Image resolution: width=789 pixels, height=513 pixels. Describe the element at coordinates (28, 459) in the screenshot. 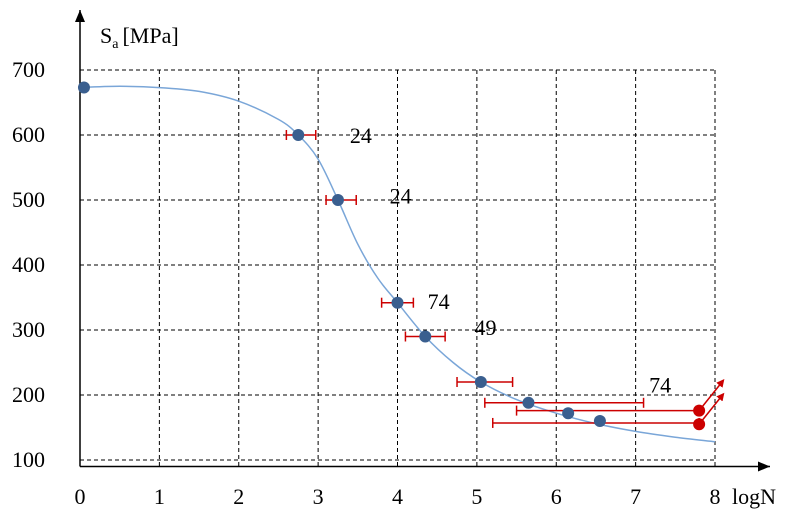

I see `y-tick-label: 100` at that location.